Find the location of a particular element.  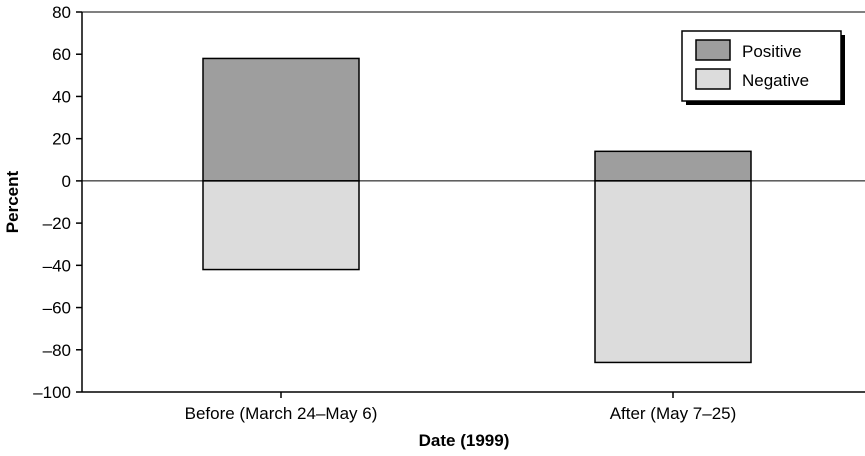

y-ticks: 80 60 40 20 0 –20 –40 –60 –80 –100 is located at coordinates (57, 202).